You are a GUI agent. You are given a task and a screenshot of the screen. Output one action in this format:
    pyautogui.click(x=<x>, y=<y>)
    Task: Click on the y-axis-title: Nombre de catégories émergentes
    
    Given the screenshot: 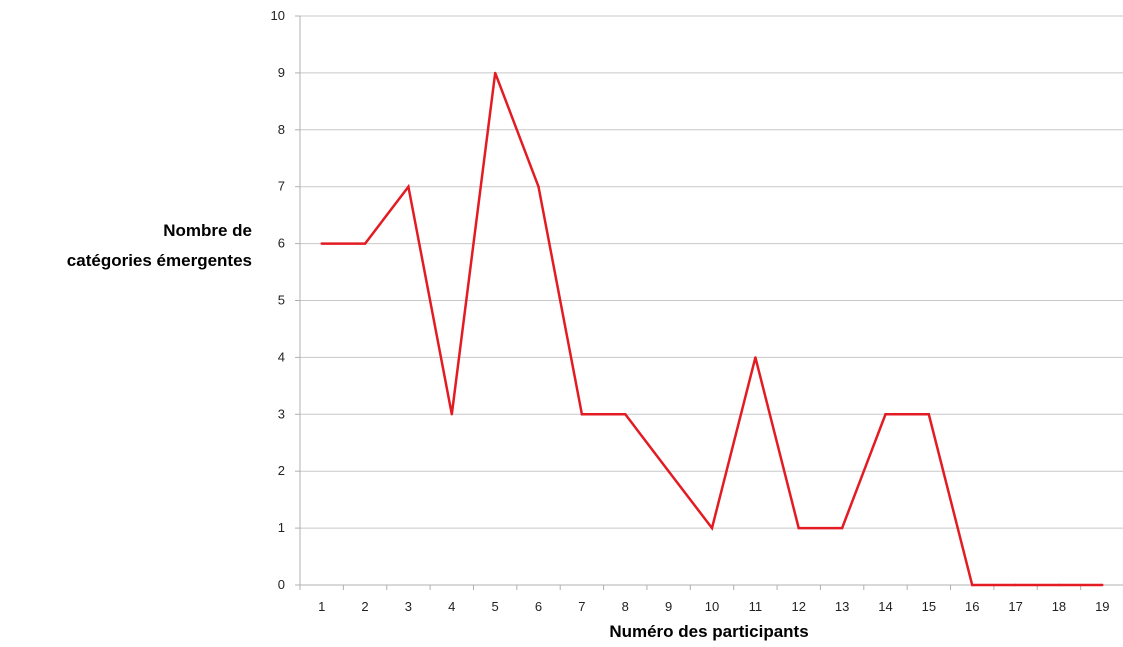 What is the action you would take?
    pyautogui.click(x=126, y=246)
    